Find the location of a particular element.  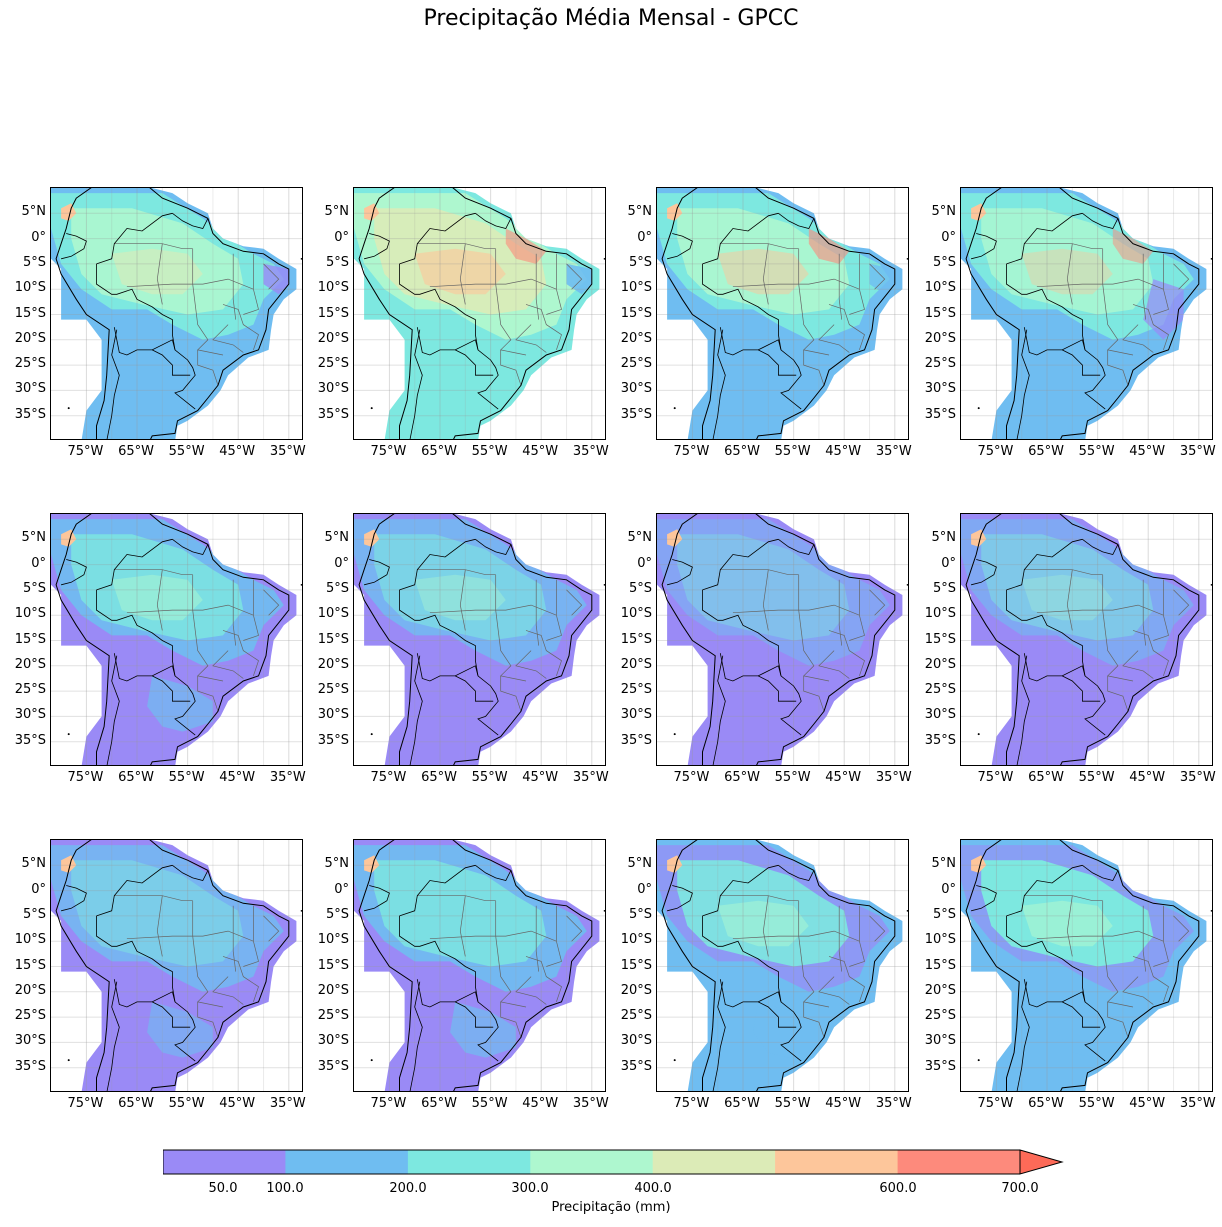

colorbar-tick-label: 700.0 is located at coordinates (1020, 1188).